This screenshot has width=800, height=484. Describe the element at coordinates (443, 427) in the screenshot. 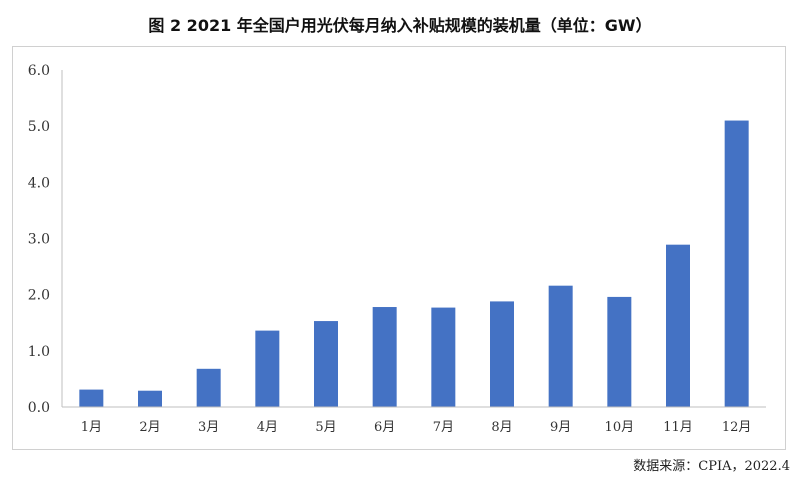

I see `x-tick-label: 7月` at that location.